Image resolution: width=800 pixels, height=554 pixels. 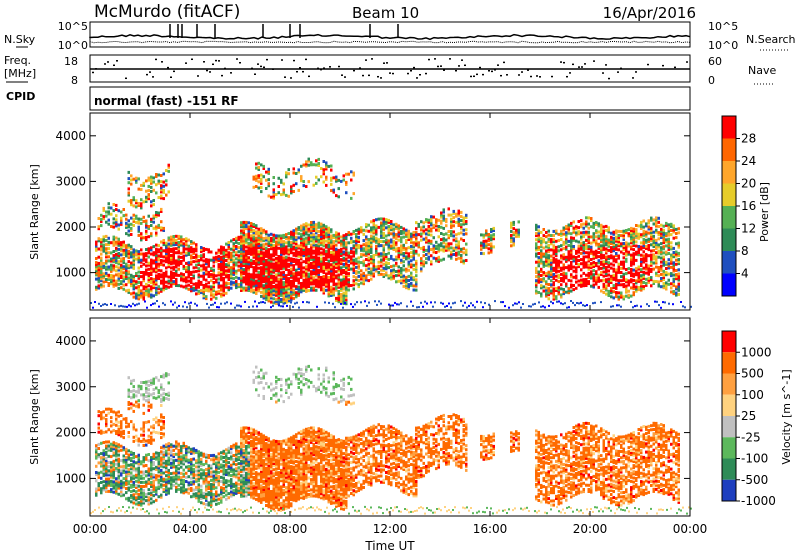 I want to click on freq-label-line2: [MHz], so click(x=20, y=73).